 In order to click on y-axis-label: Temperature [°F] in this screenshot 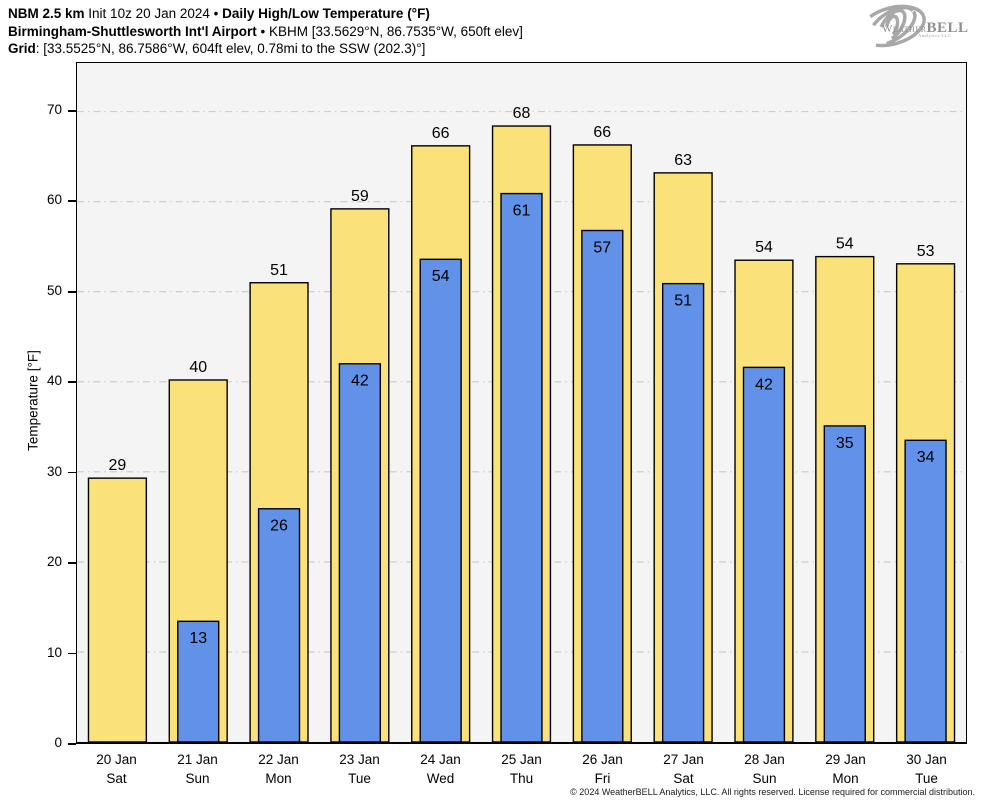, I will do `click(33, 400)`.